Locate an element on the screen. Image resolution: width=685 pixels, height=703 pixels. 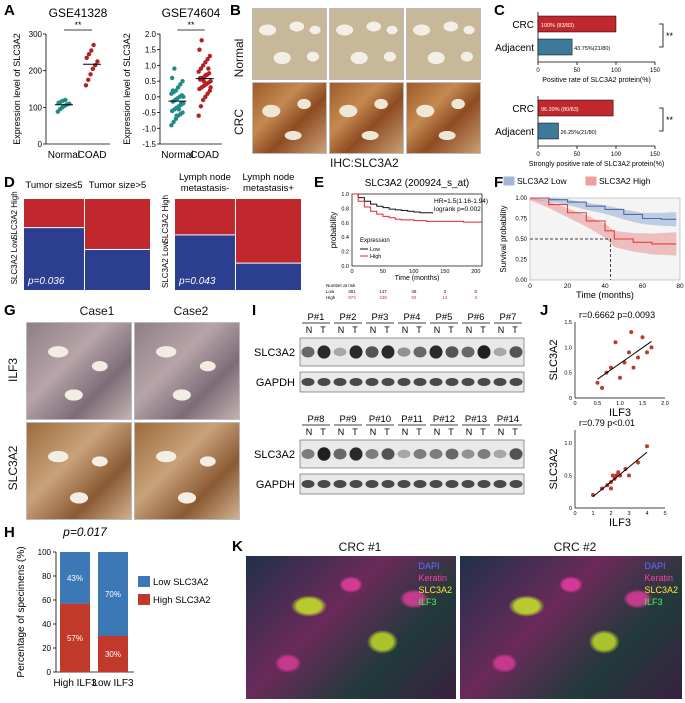
y-tick-label: CRC is located at coordinates (523, 25).